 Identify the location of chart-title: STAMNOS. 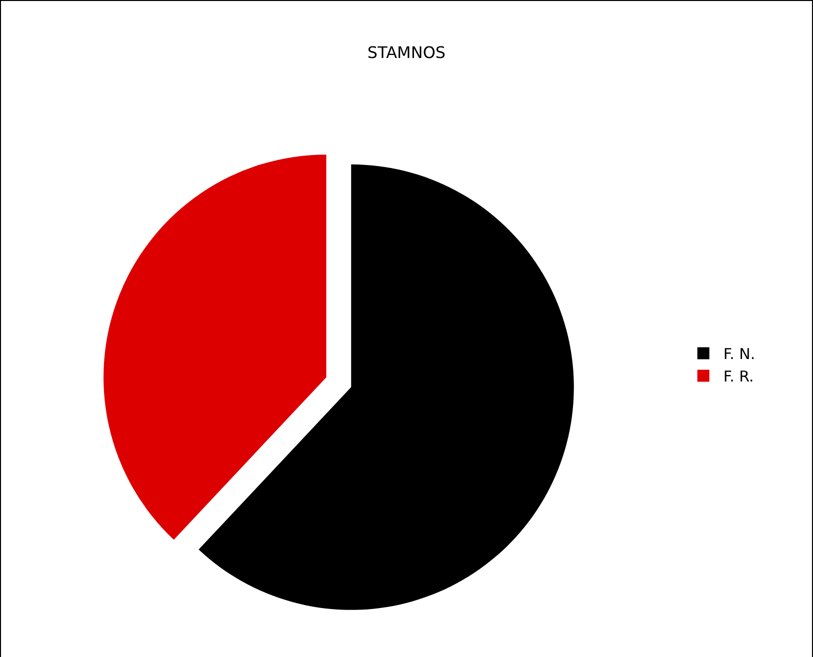
(406, 52).